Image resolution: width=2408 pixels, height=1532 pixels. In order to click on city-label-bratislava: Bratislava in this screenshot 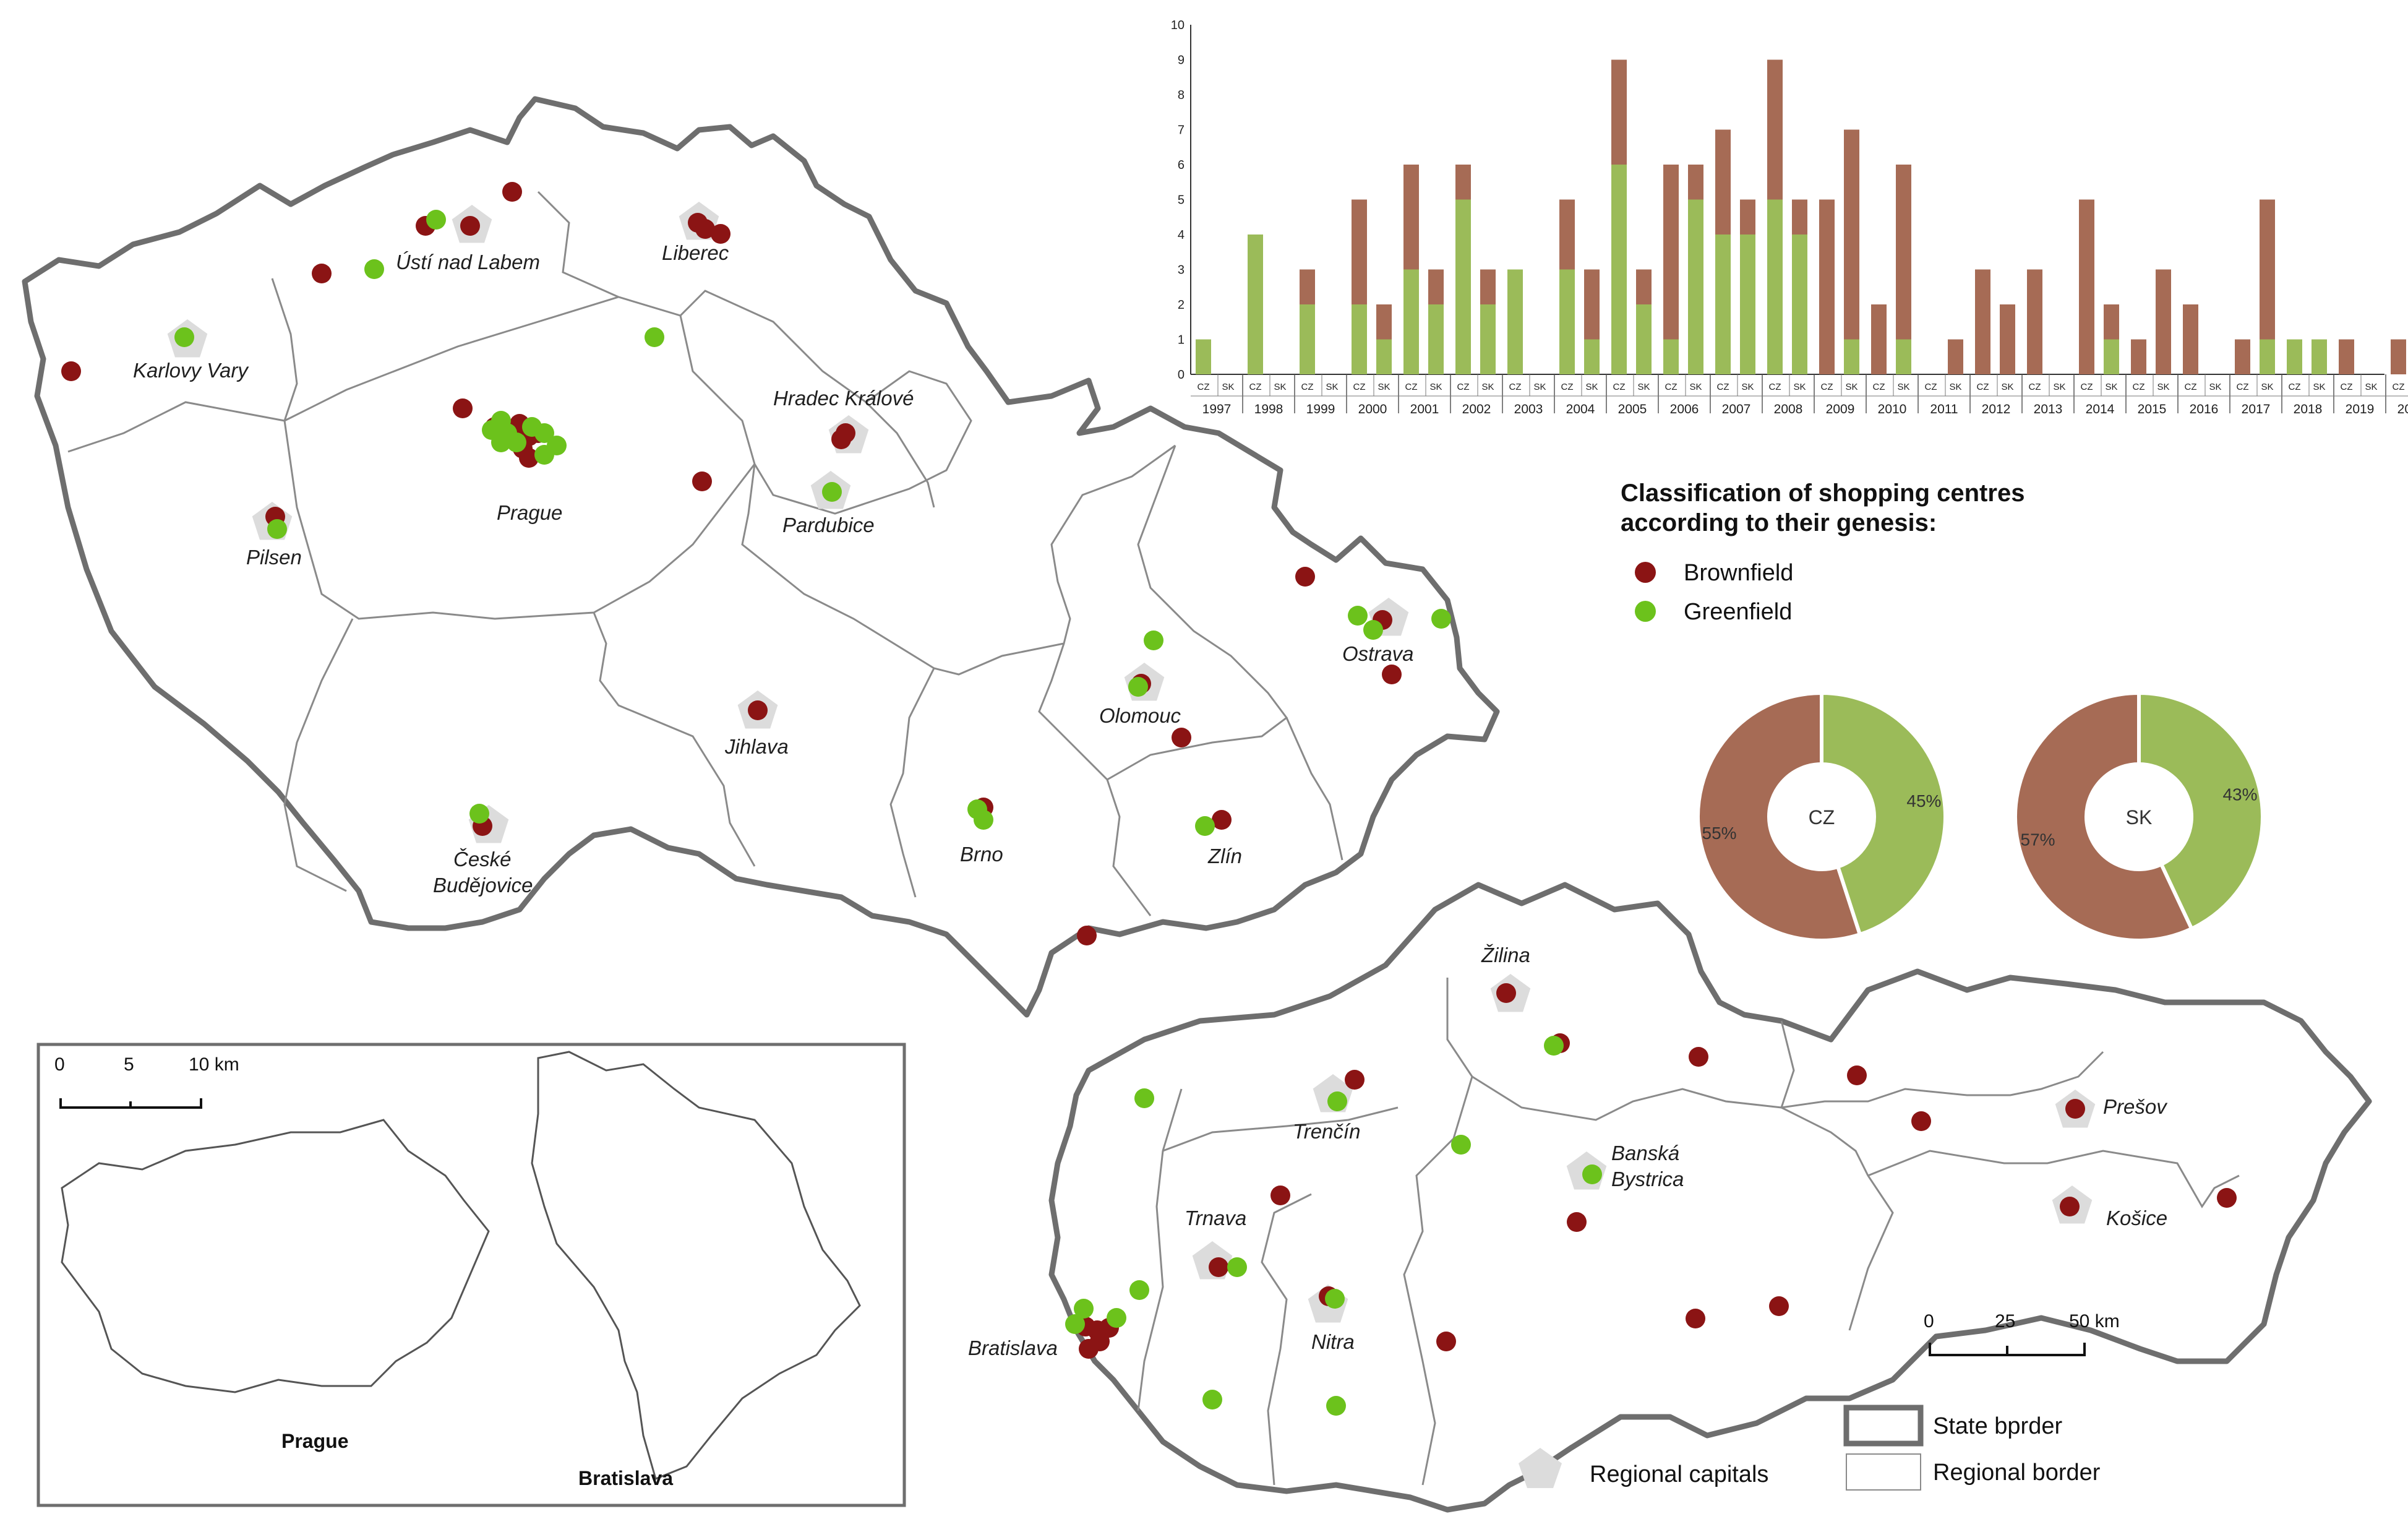, I will do `click(1013, 1347)`.